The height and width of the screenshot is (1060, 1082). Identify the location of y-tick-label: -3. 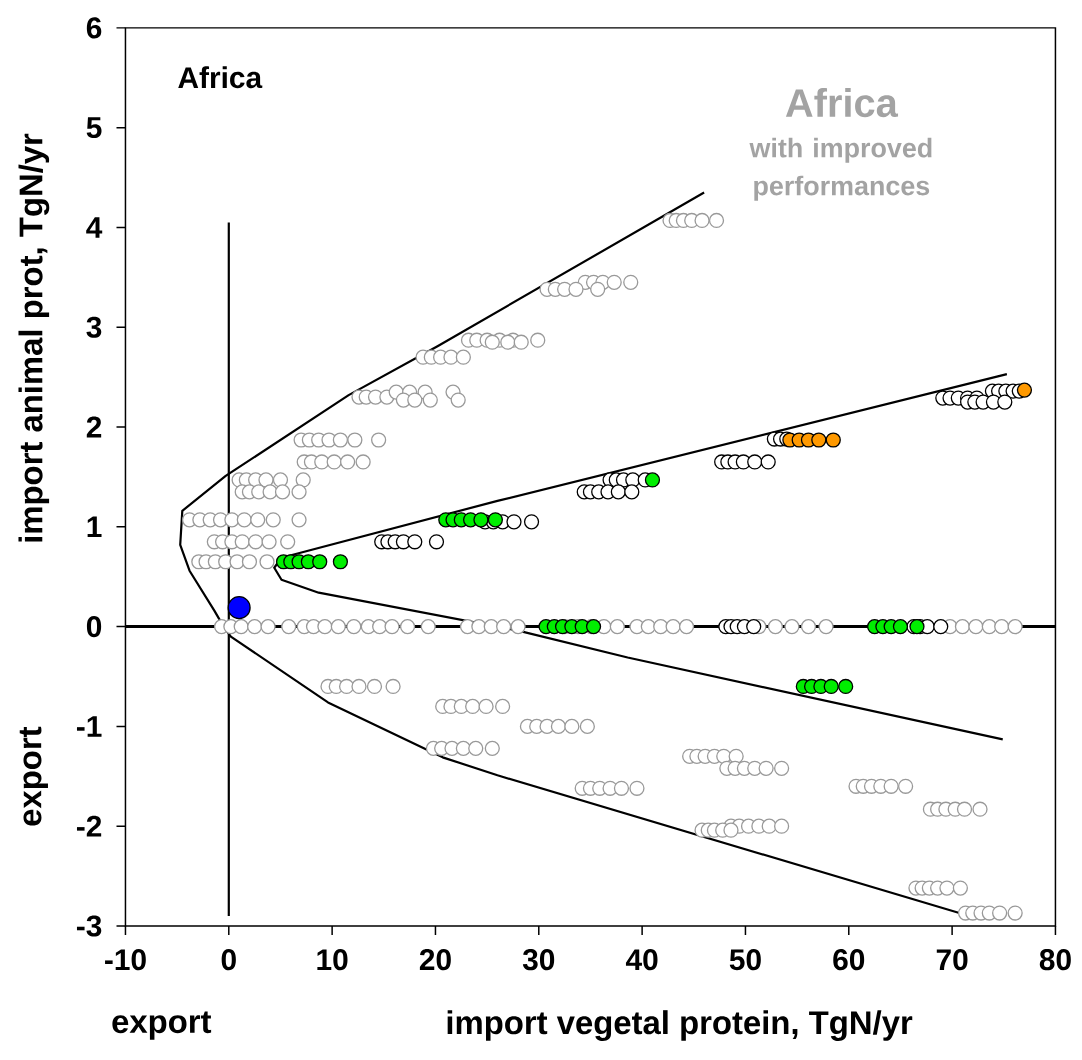
(89, 926).